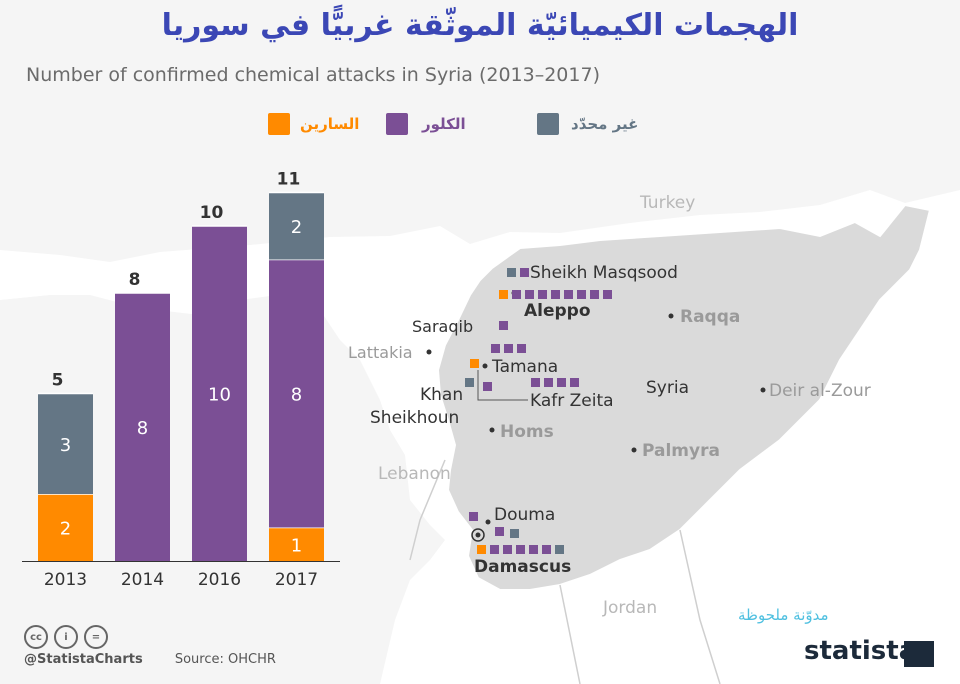 The width and height of the screenshot is (960, 684). What do you see at coordinates (667, 388) in the screenshot?
I see `country-label: Syria` at bounding box center [667, 388].